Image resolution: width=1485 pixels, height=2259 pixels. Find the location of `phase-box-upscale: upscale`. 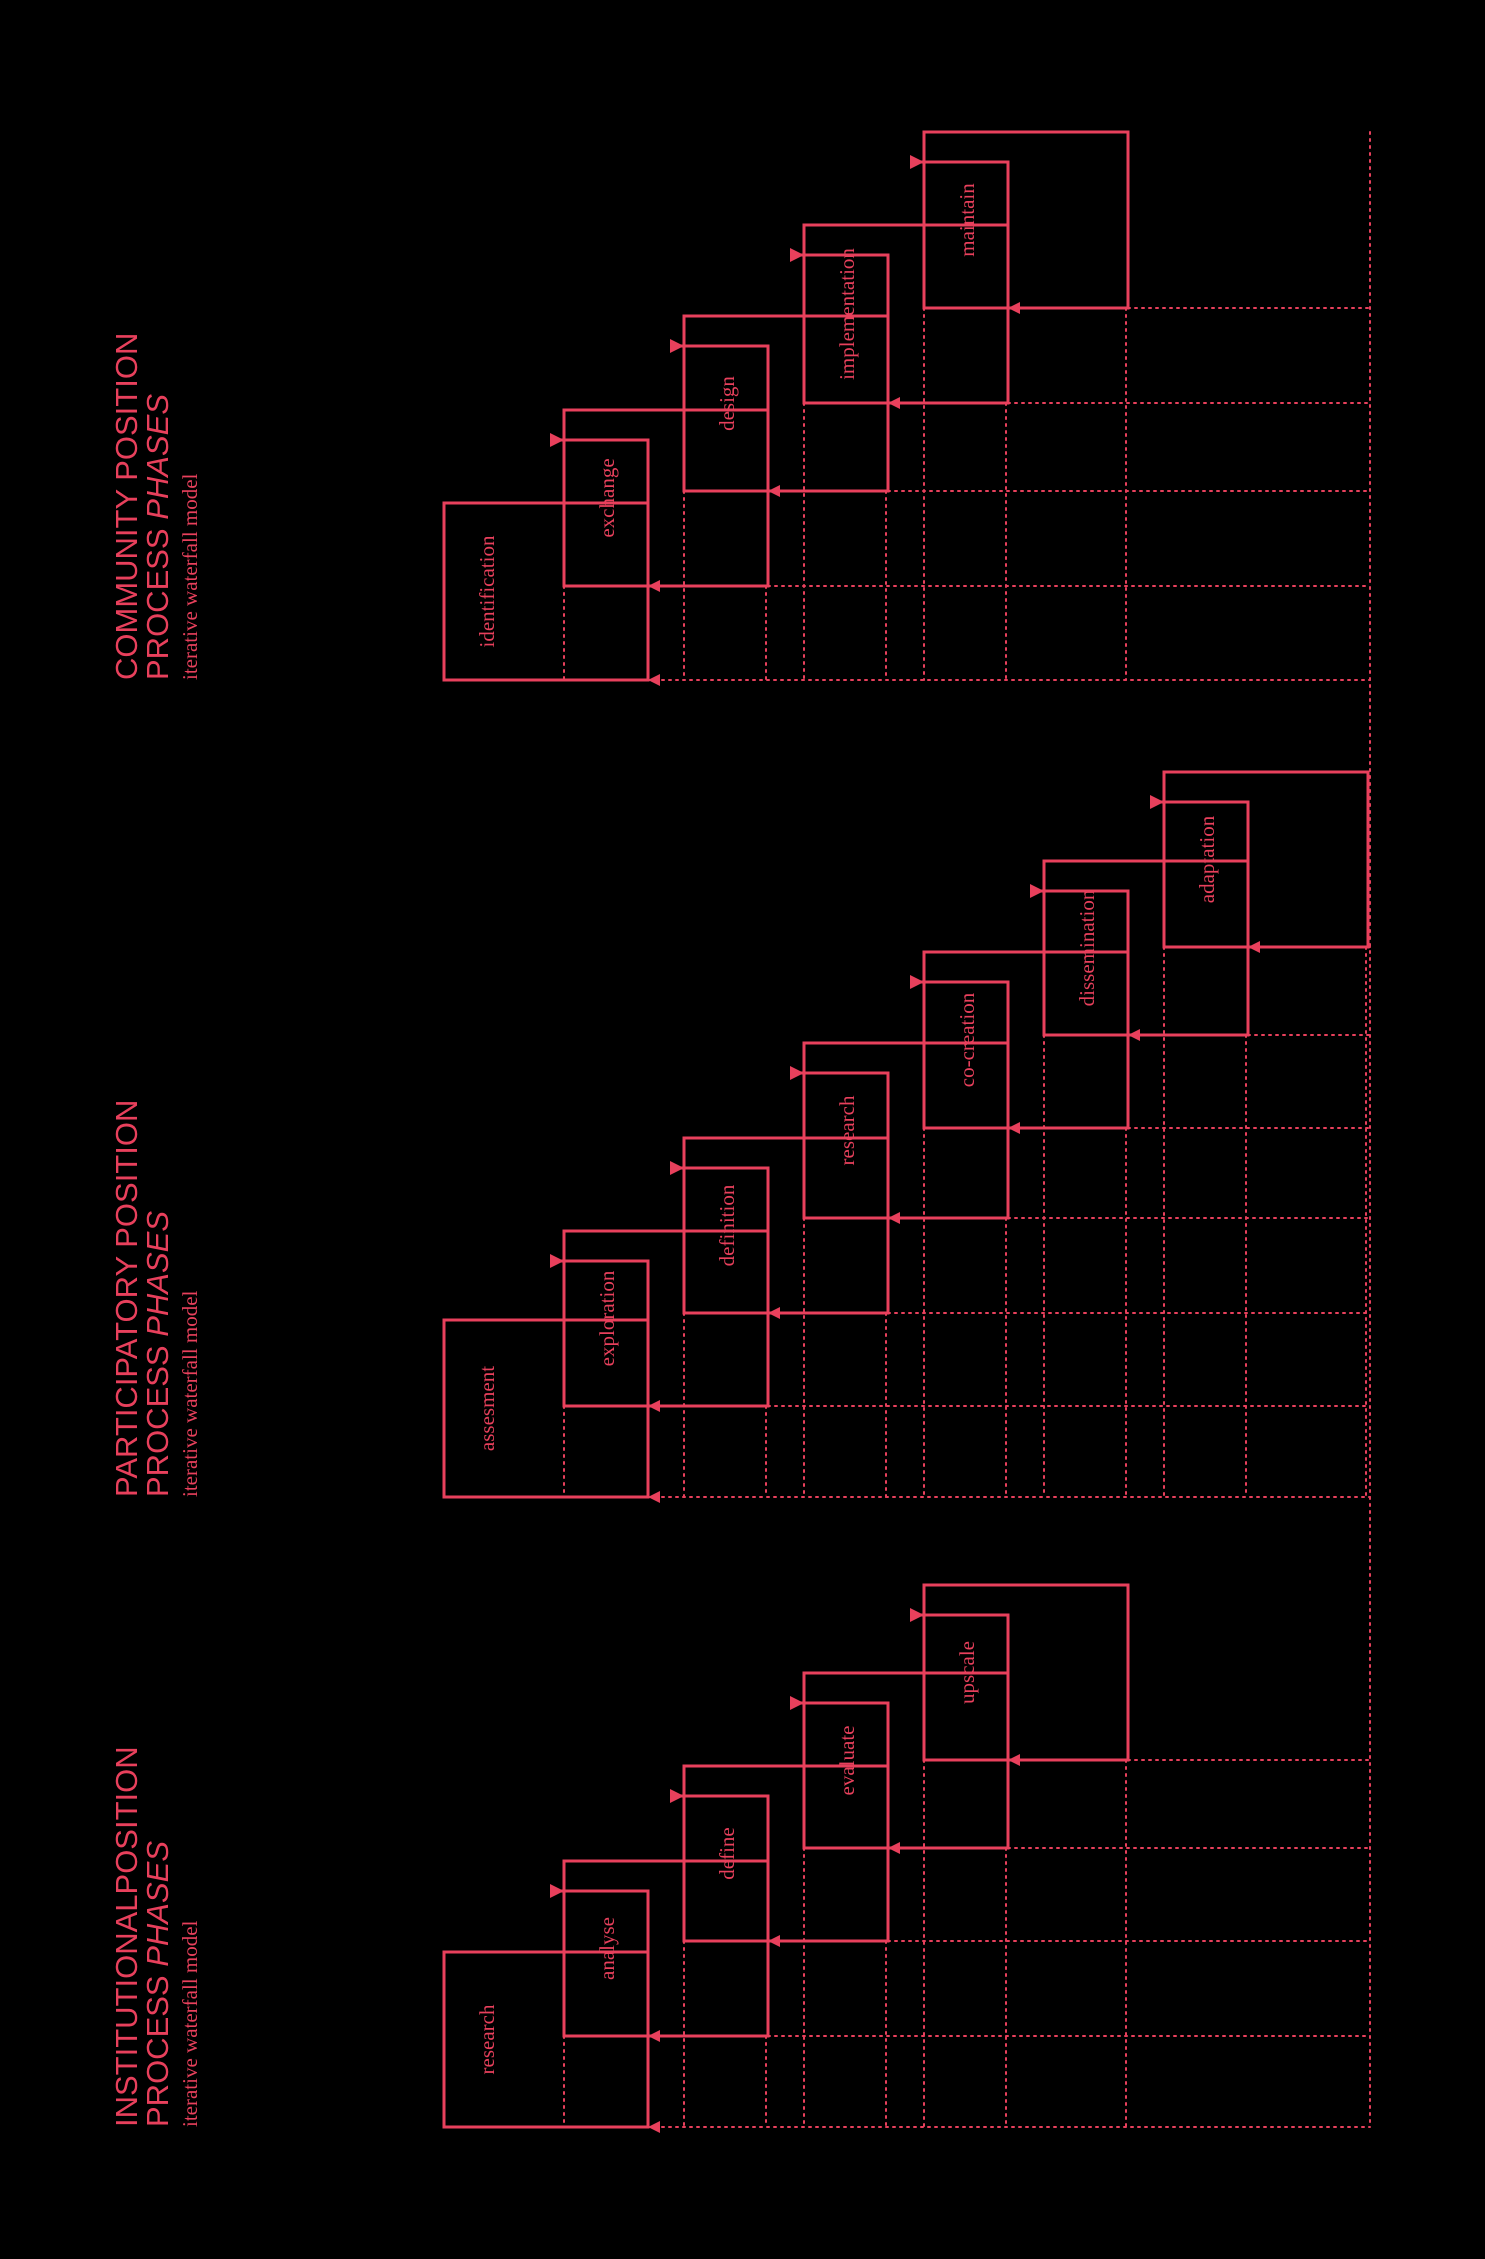

phase-box-upscale: upscale is located at coordinates (1026, 1672).